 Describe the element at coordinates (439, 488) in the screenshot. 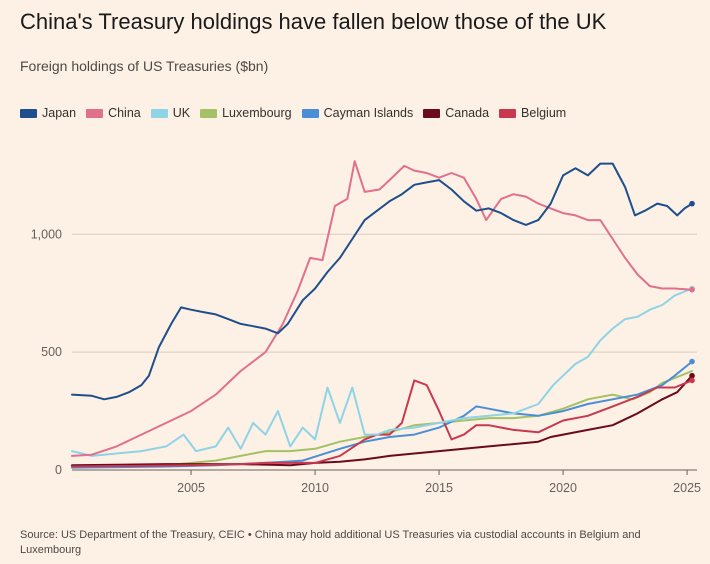

I see `x-tick-label: 2015` at that location.